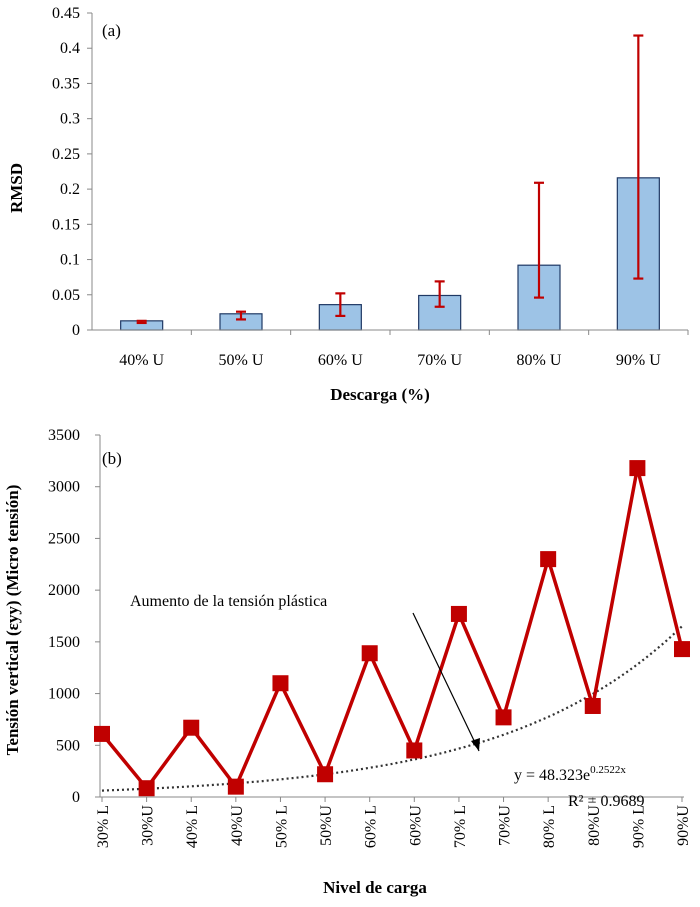  What do you see at coordinates (237, 825) in the screenshot?
I see `chart-b-x-tick-label: 40%U` at bounding box center [237, 825].